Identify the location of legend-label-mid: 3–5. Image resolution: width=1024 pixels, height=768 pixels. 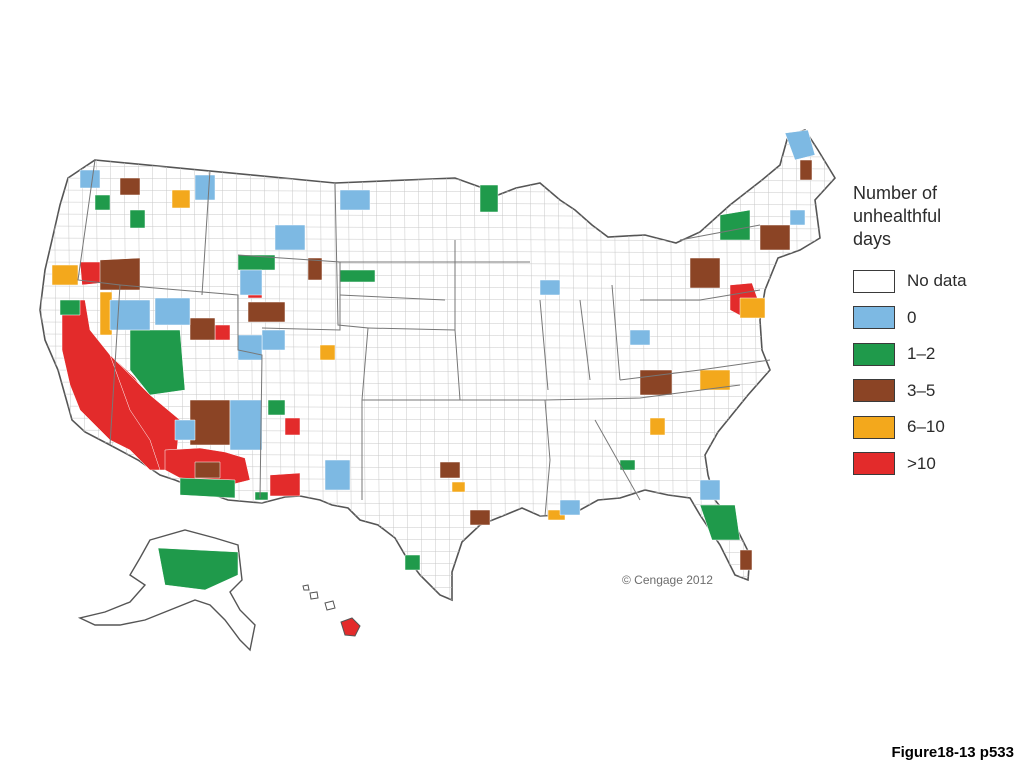
(921, 390).